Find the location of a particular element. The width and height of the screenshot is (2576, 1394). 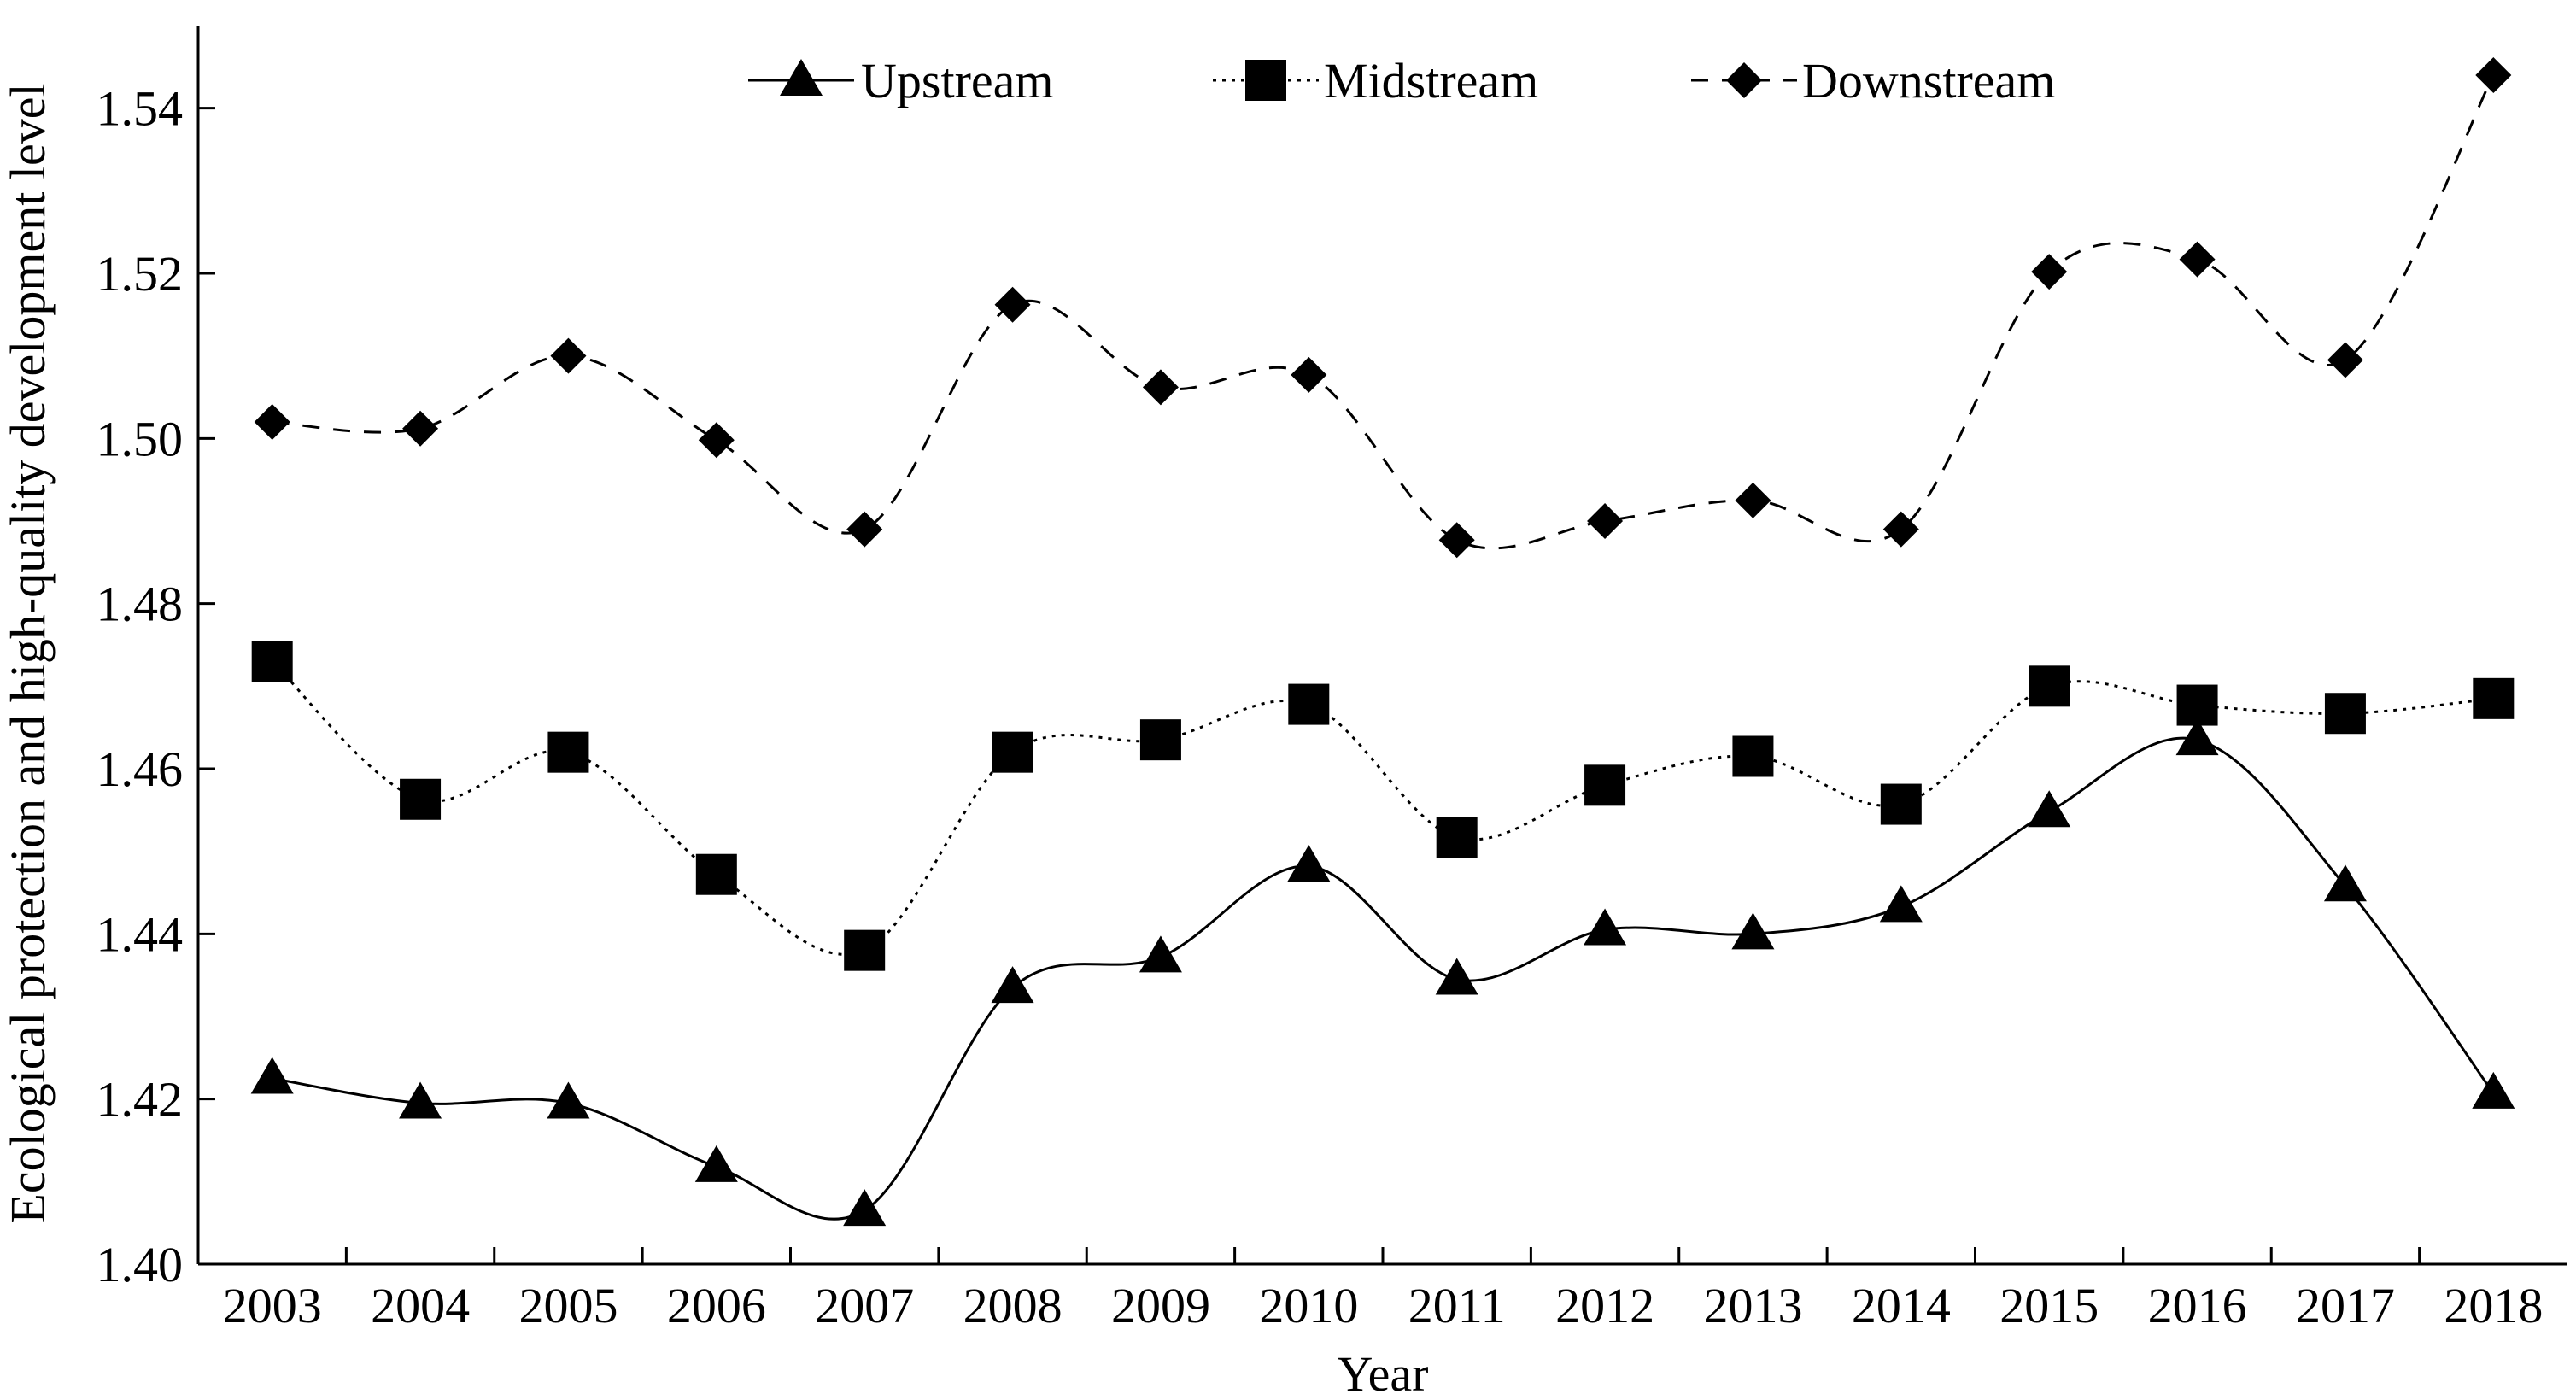

y-tick-label: 1.40 is located at coordinates (140, 1264).